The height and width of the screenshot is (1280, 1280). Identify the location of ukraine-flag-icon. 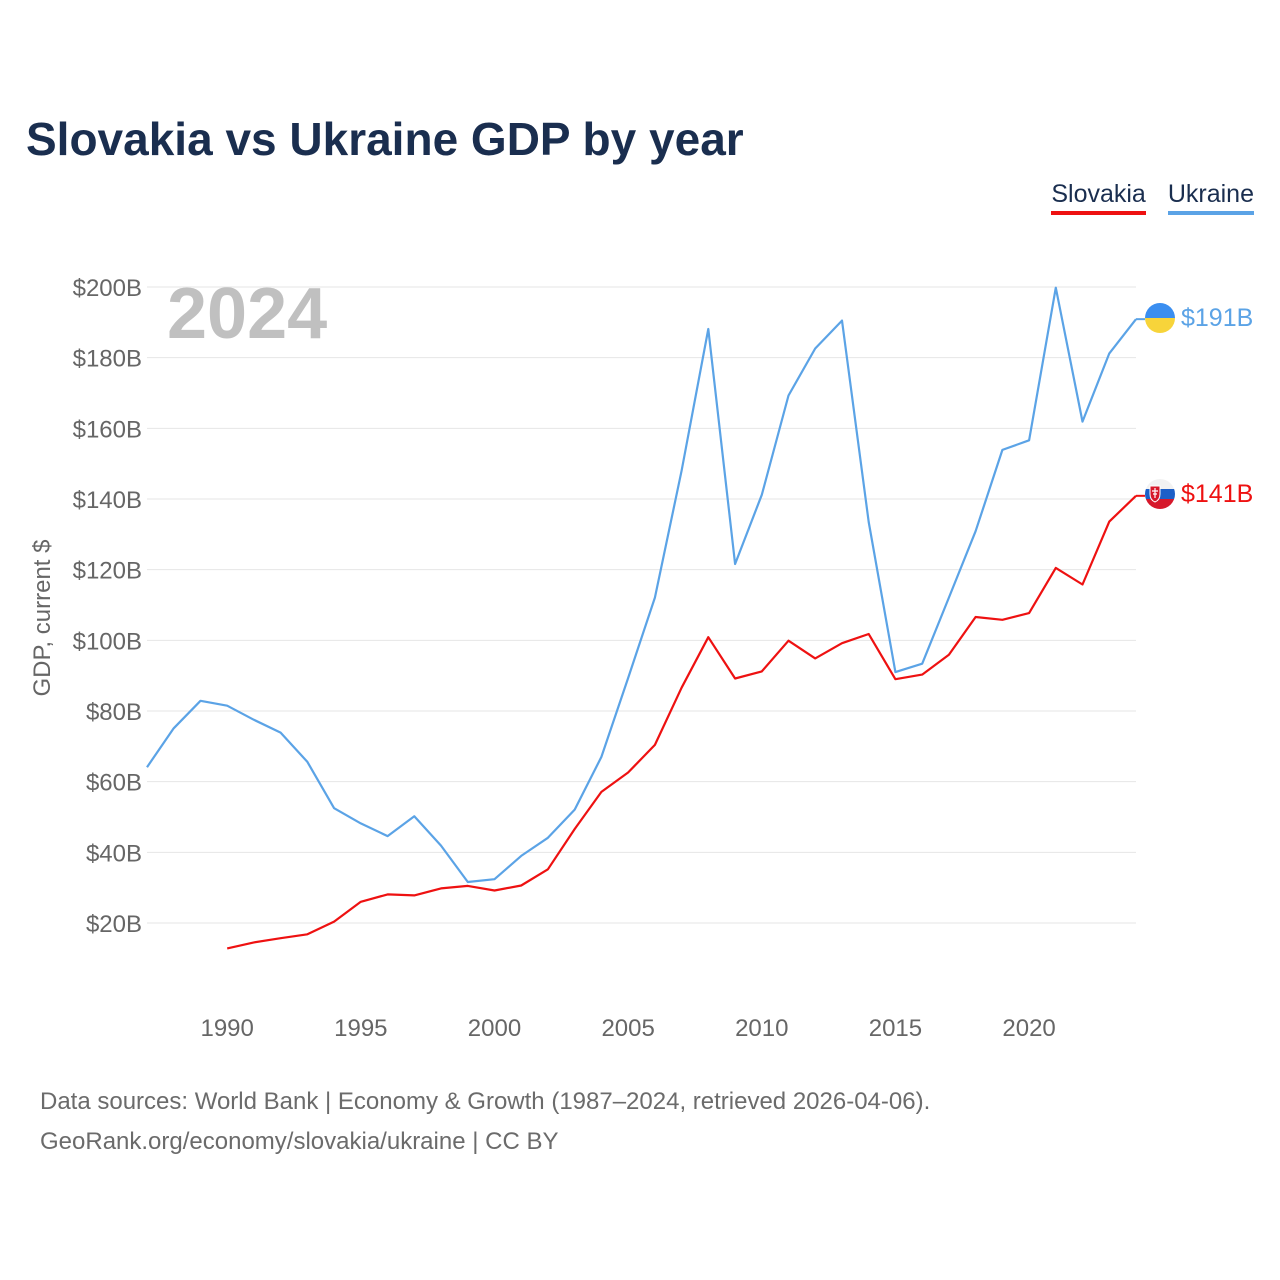
(1160, 318).